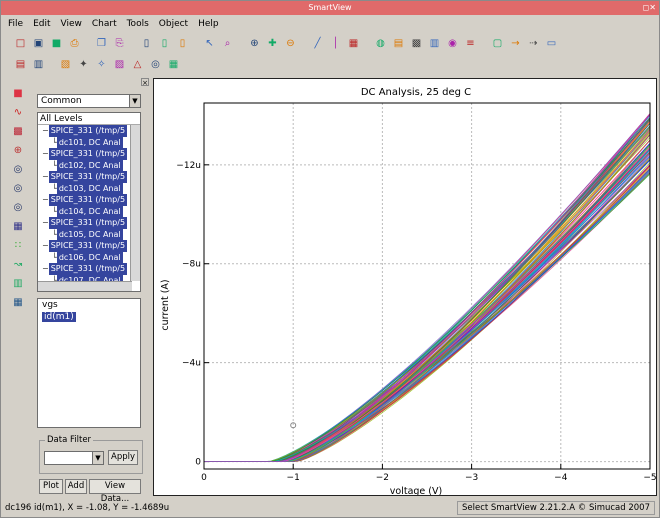 This screenshot has height=518, width=660. What do you see at coordinates (155, 64) in the screenshot?
I see `tool6-icon: ◎` at bounding box center [155, 64].